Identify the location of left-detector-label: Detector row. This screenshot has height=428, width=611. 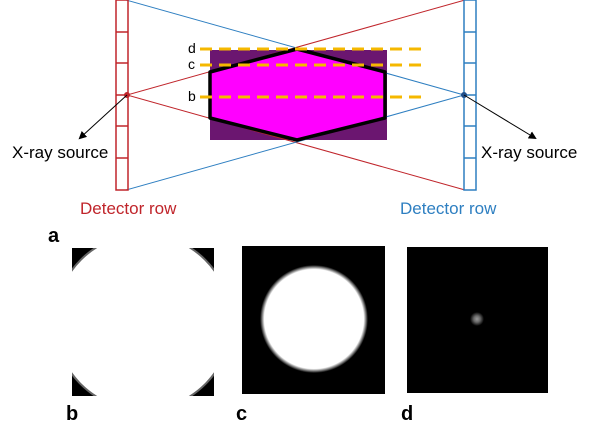
(128, 208).